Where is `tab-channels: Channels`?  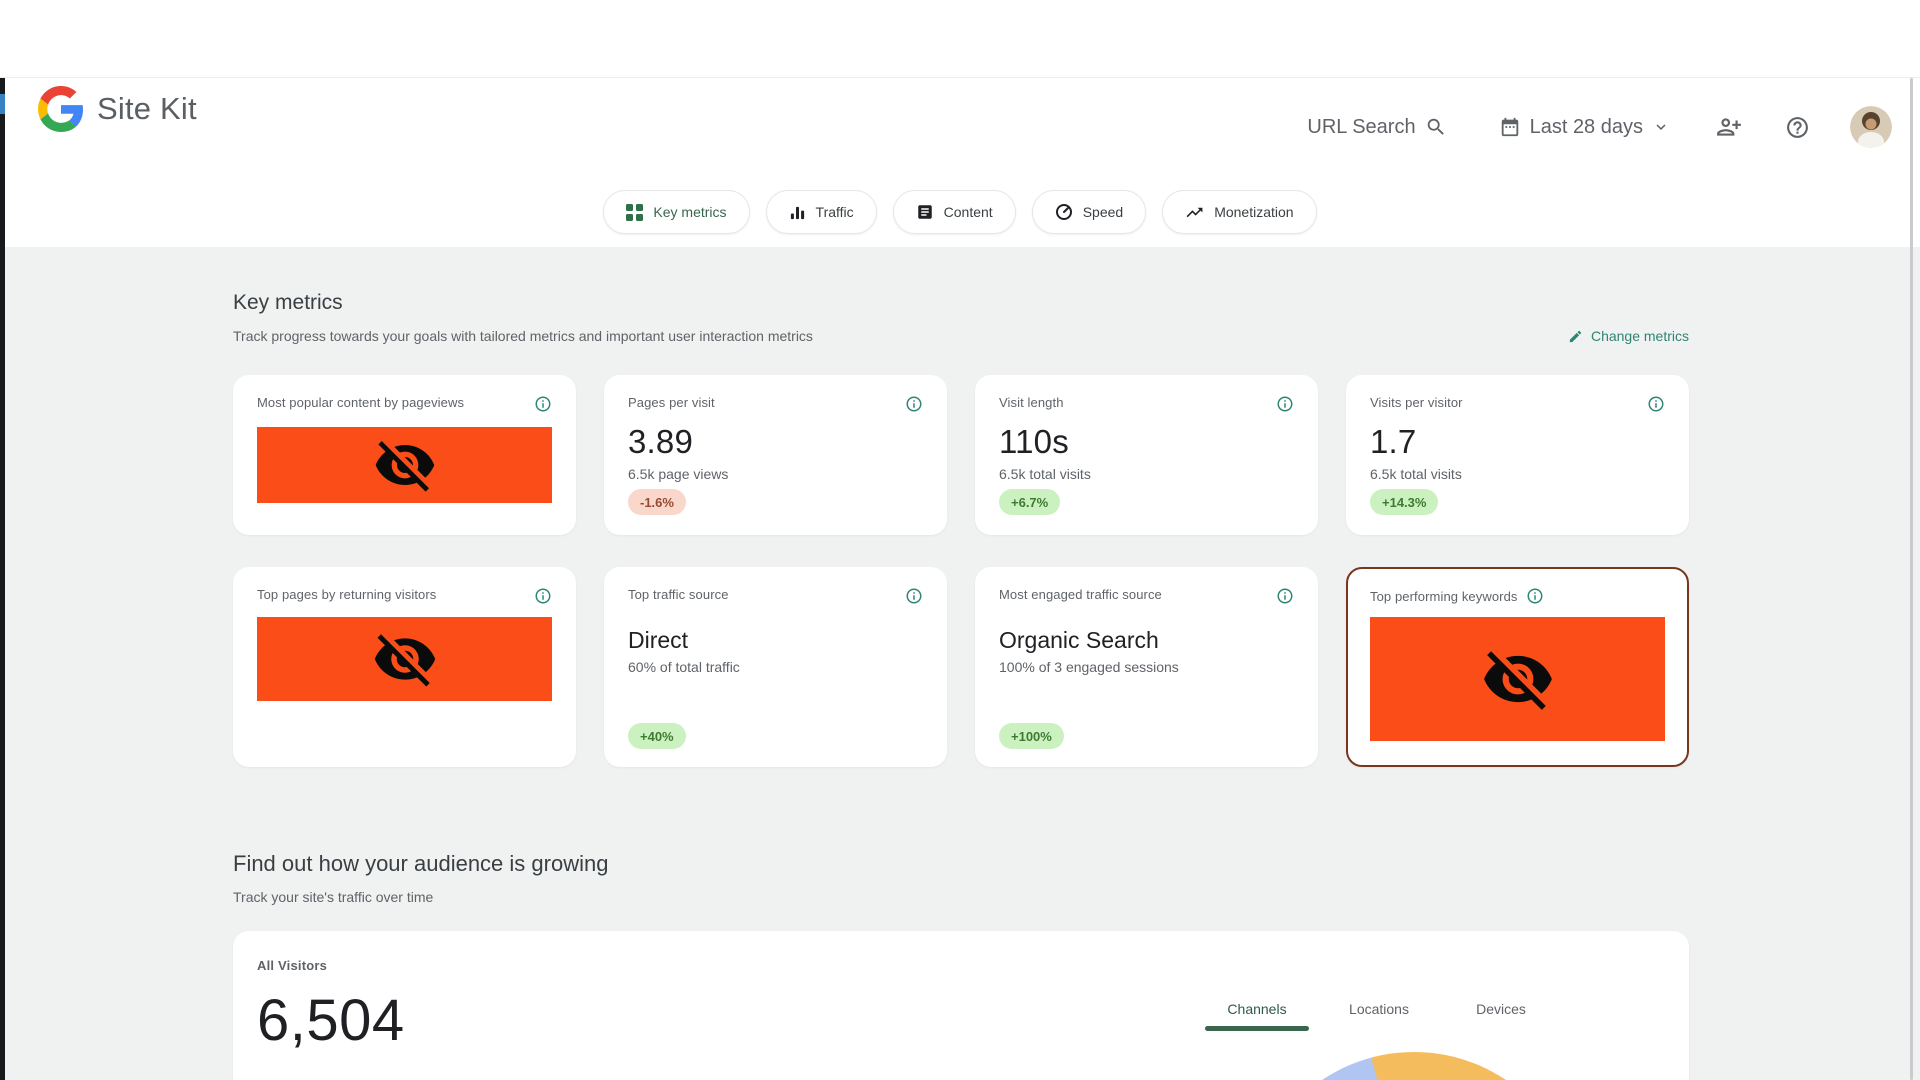
tab-channels: Channels is located at coordinates (1257, 1016).